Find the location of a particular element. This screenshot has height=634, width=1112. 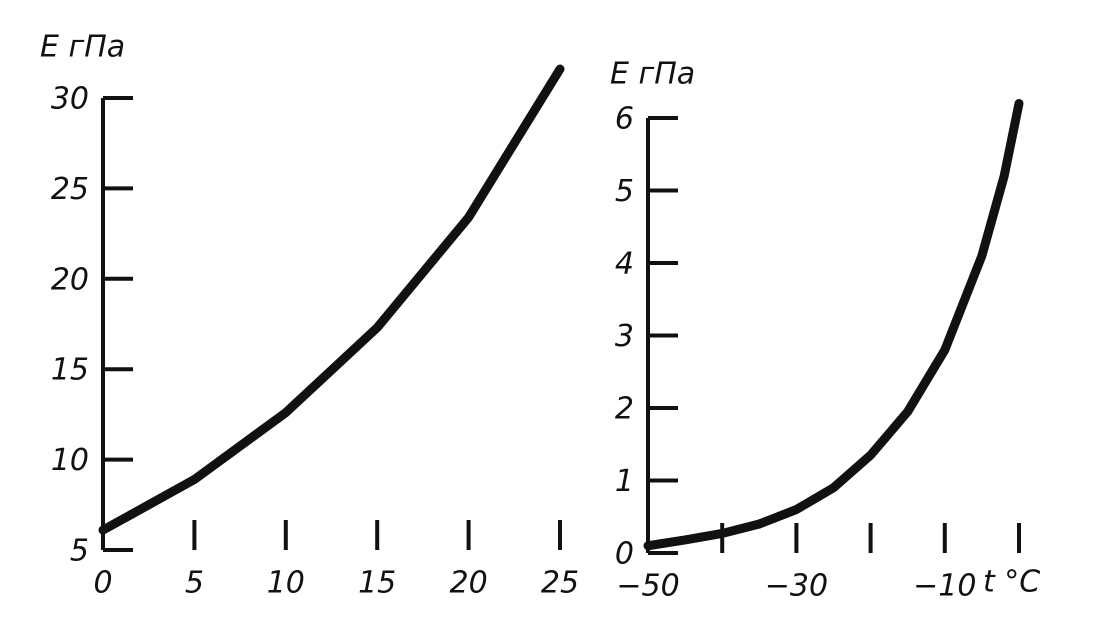

y-tick-label: 30 is located at coordinates (70, 99).